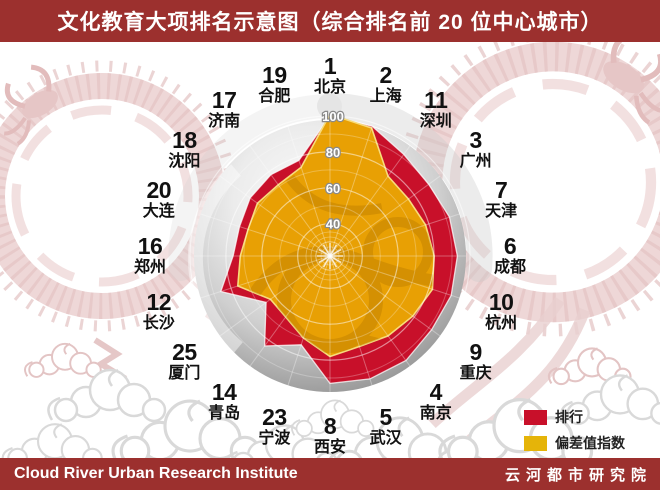 Image resolution: width=660 pixels, height=490 pixels. Describe the element at coordinates (475, 162) in the screenshot. I see `city-name: 广州` at that location.